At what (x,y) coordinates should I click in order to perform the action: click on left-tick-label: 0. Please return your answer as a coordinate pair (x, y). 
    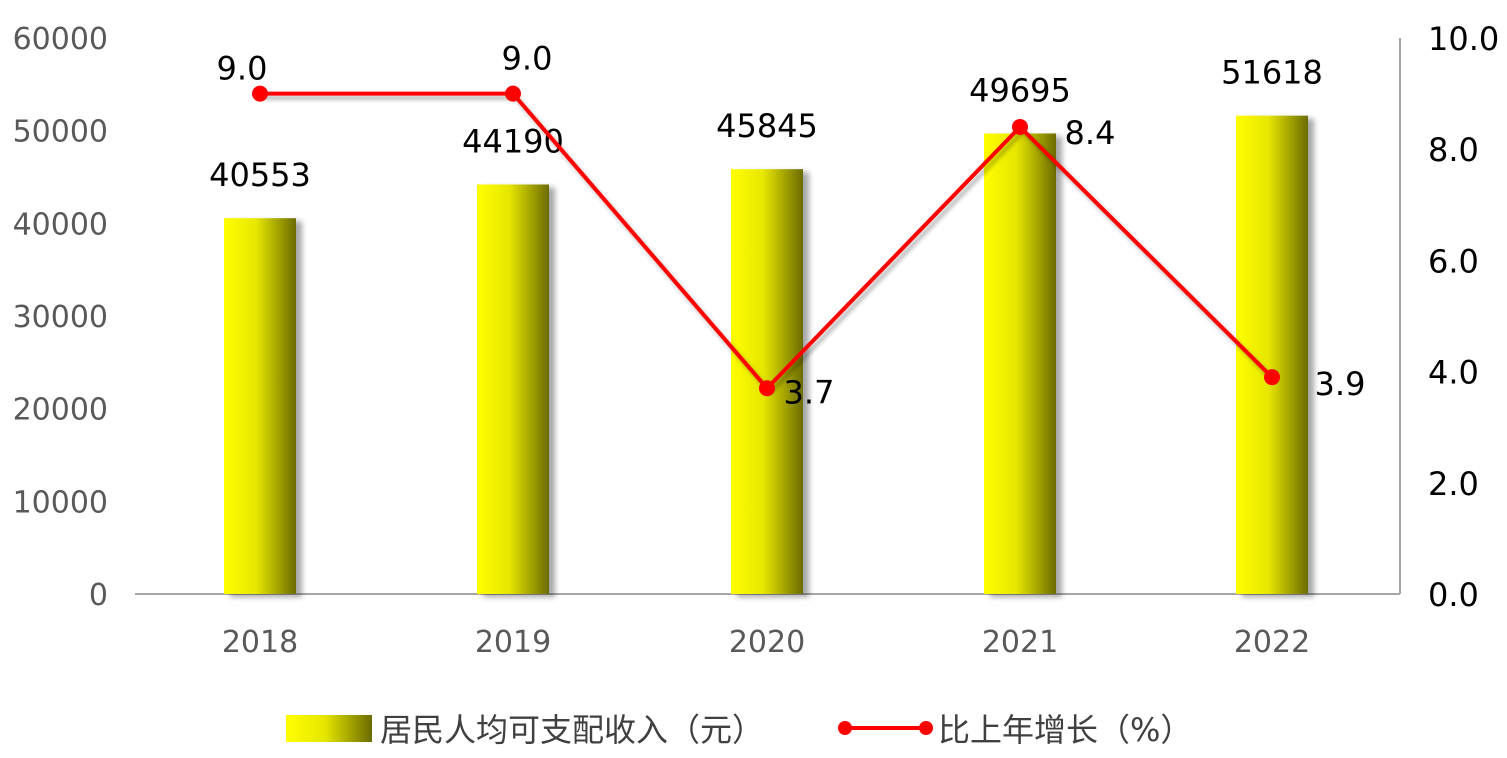
    Looking at the image, I should click on (98, 595).